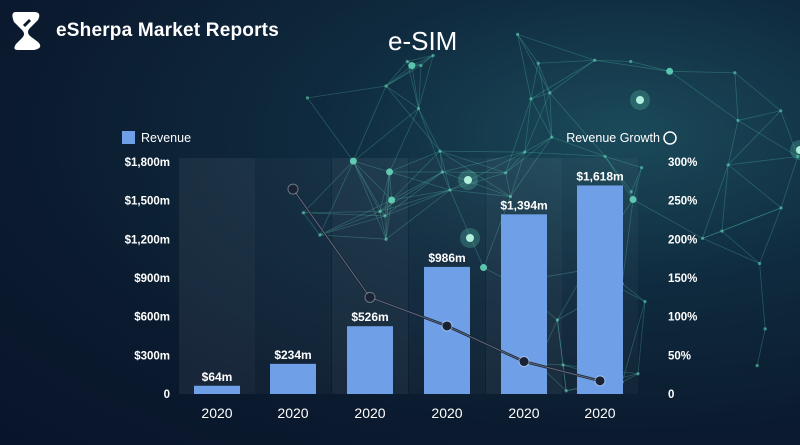 This screenshot has height=445, width=800. What do you see at coordinates (682, 279) in the screenshot?
I see `y-right-tick-label: 150%` at bounding box center [682, 279].